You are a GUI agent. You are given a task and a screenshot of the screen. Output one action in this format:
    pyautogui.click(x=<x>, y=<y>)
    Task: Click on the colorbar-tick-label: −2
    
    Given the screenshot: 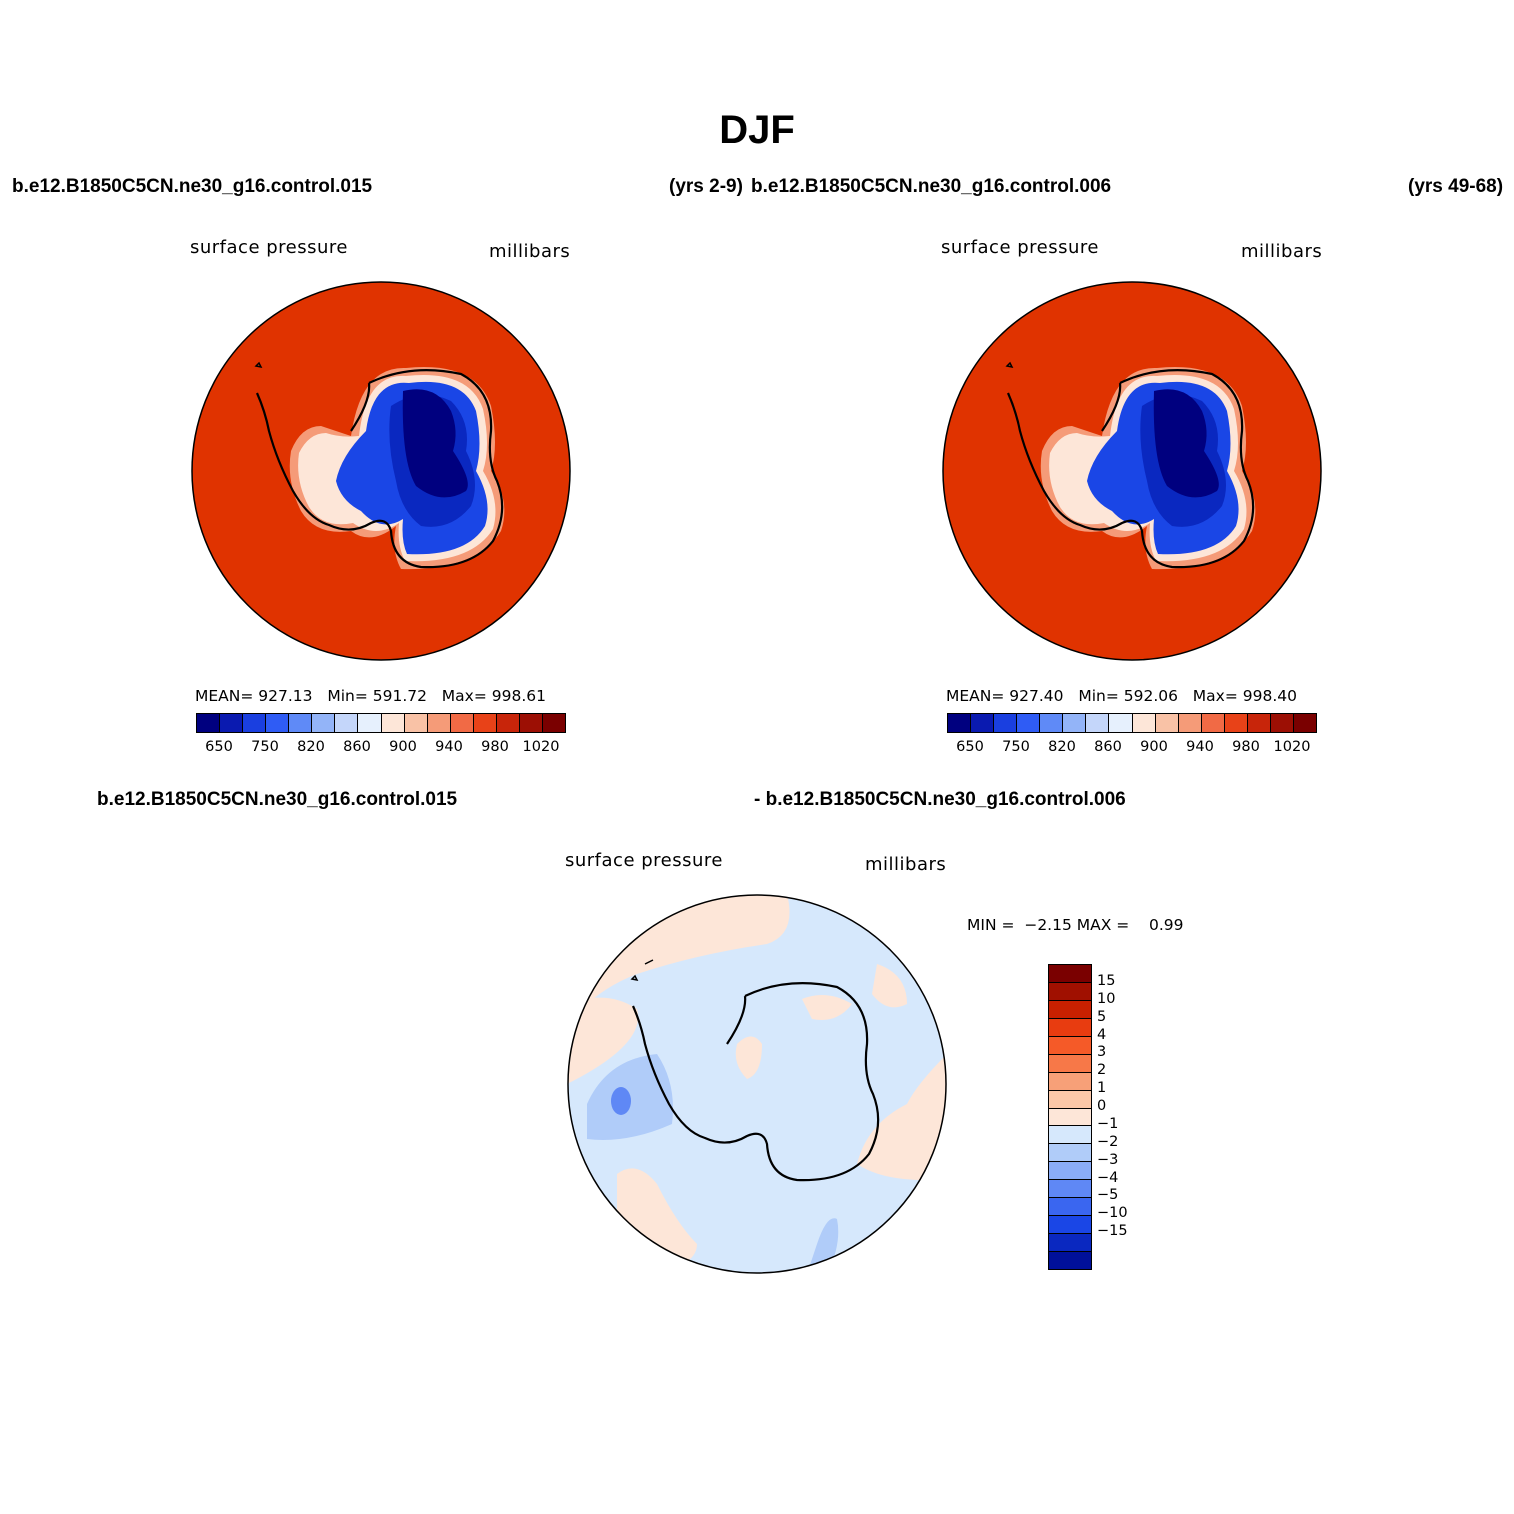 What is the action you would take?
    pyautogui.click(x=1108, y=1141)
    